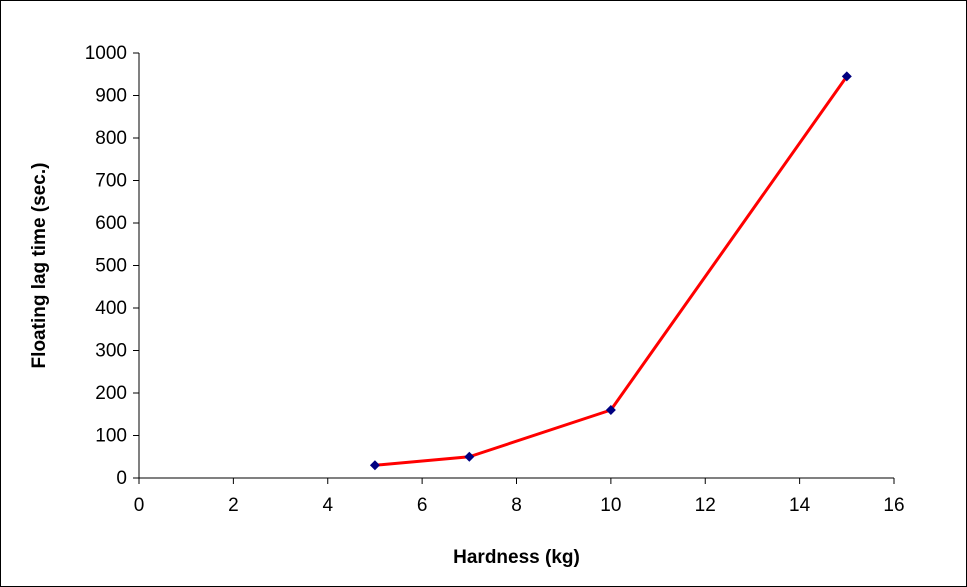 The image size is (967, 587). What do you see at coordinates (800, 505) in the screenshot?
I see `x-tick-label: 14` at bounding box center [800, 505].